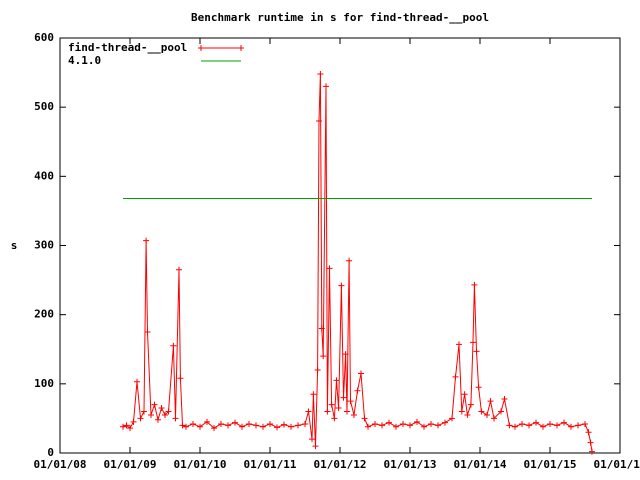 This screenshot has height=480, width=640. What do you see at coordinates (550, 464) in the screenshot?
I see `x-tick-label: 01/01/15` at bounding box center [550, 464].